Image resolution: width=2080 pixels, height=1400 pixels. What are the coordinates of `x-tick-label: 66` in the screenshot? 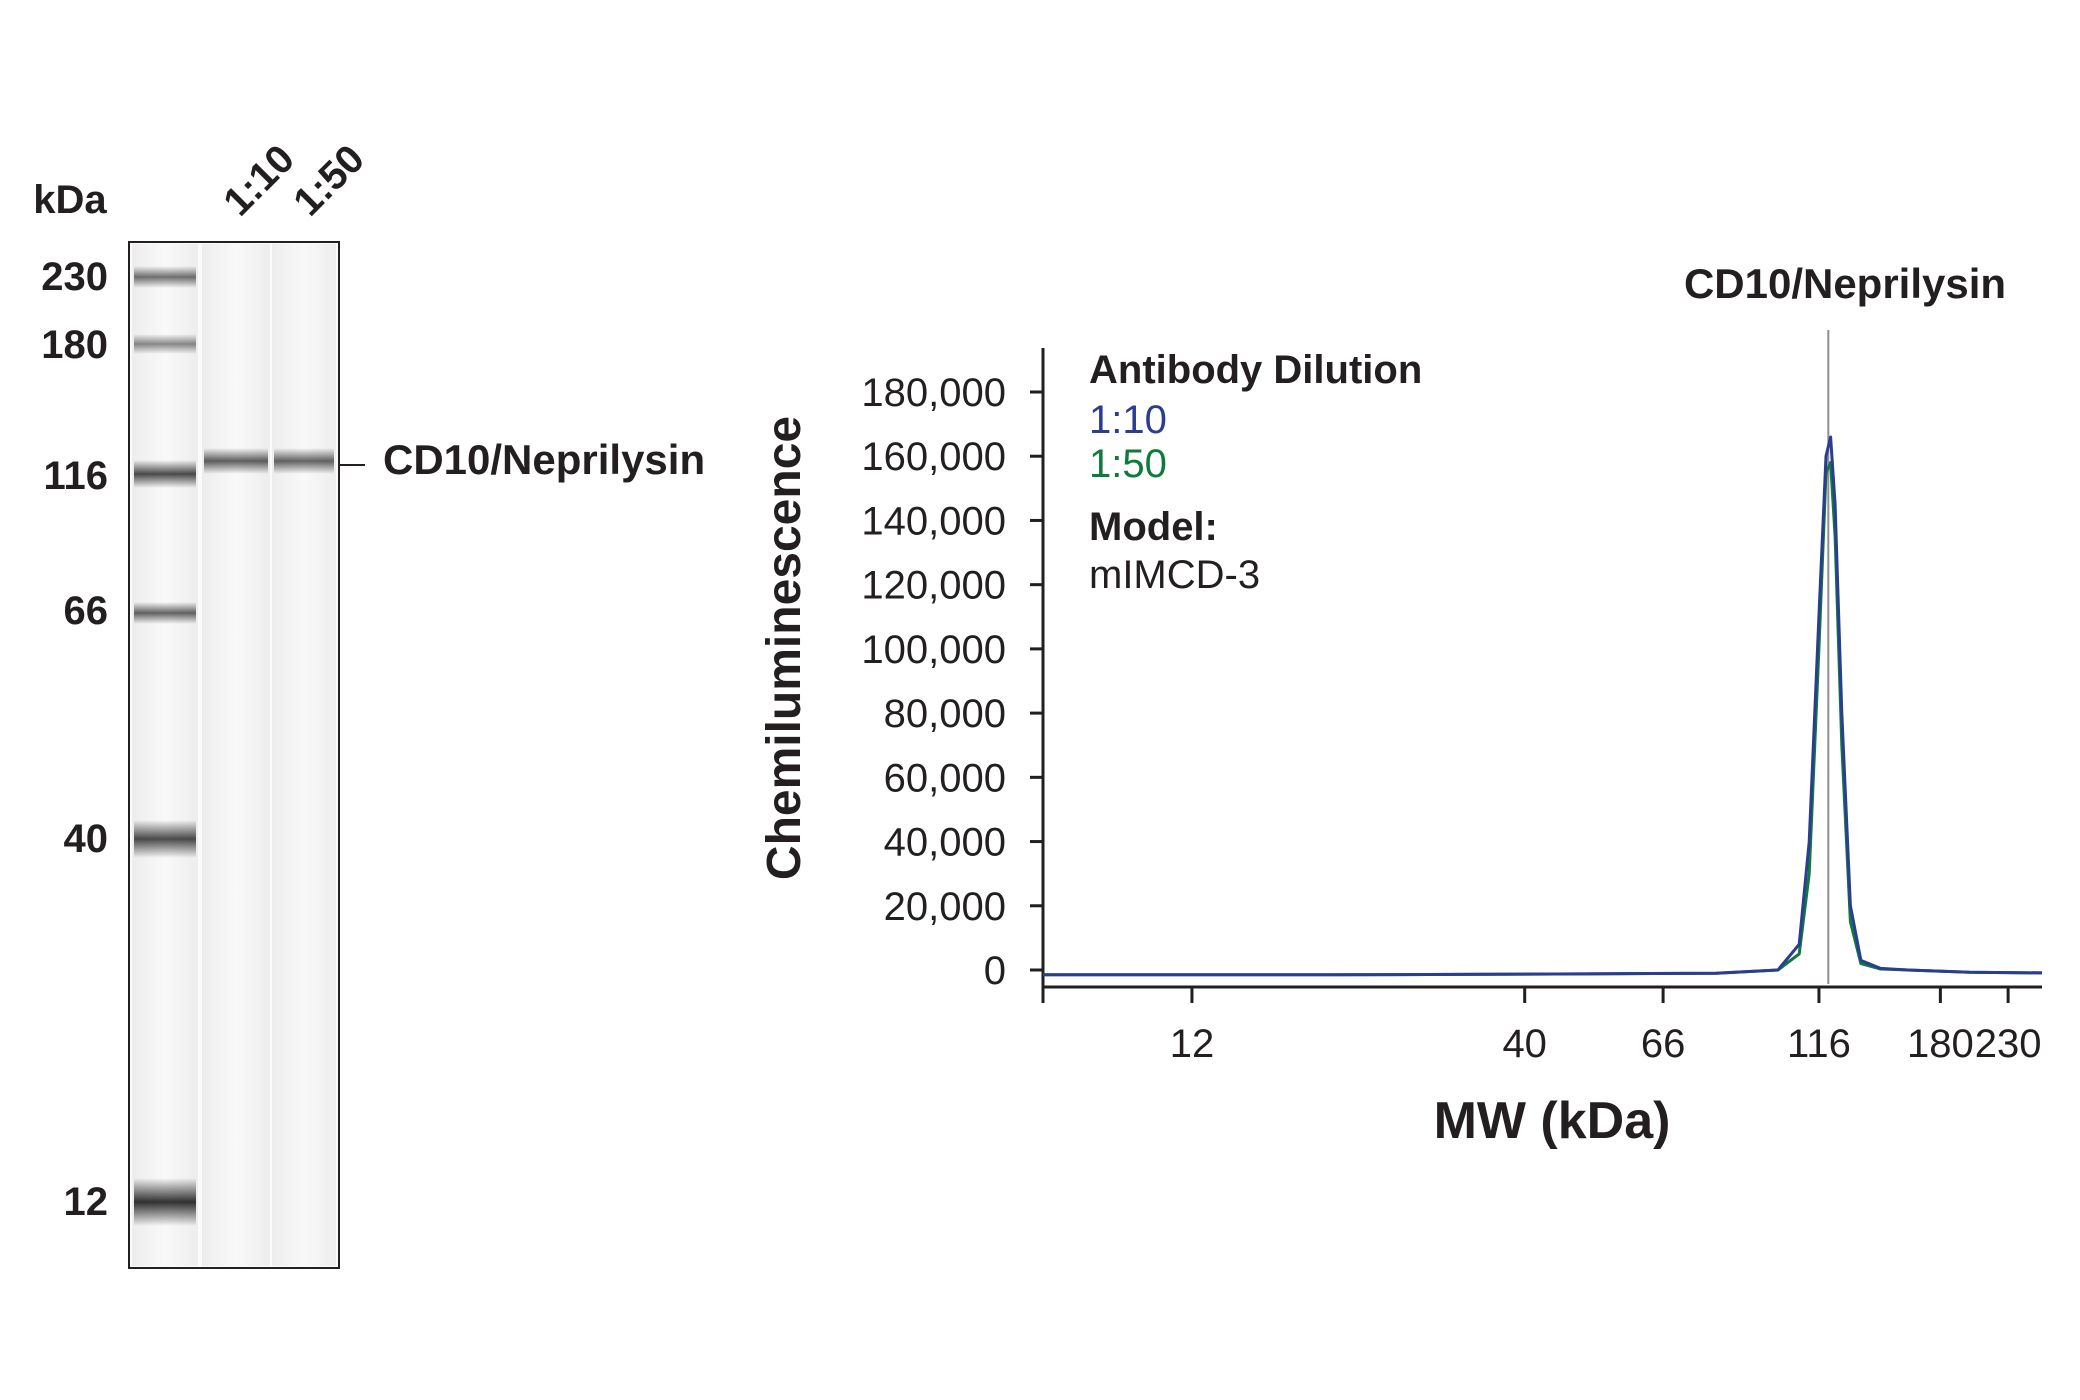 It's located at (1663, 1044).